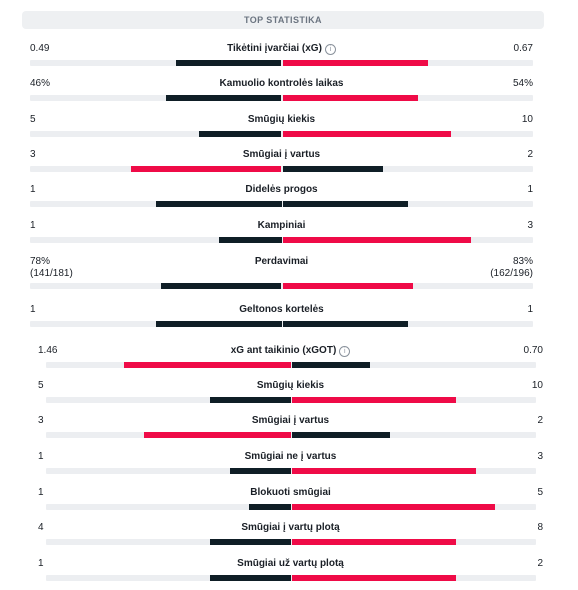 The width and height of the screenshot is (578, 590). What do you see at coordinates (281, 83) in the screenshot?
I see `stat-label-text: Kamuolio kontrolės laikas` at bounding box center [281, 83].